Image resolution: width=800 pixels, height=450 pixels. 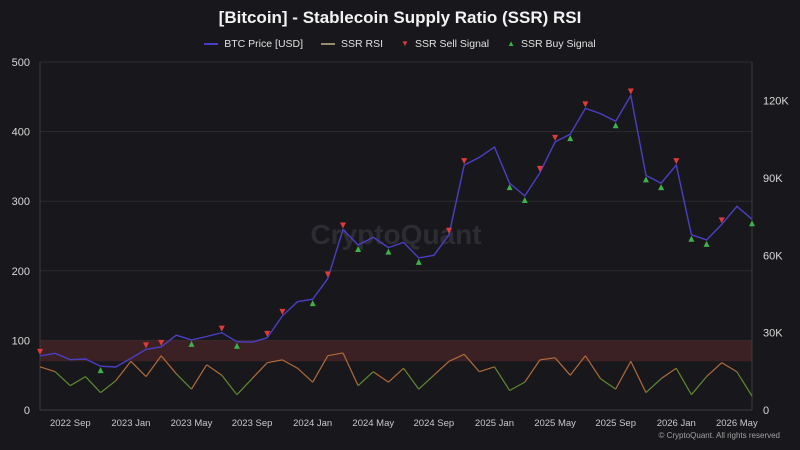 I want to click on y-left-tick-label: 200, so click(x=21, y=272).